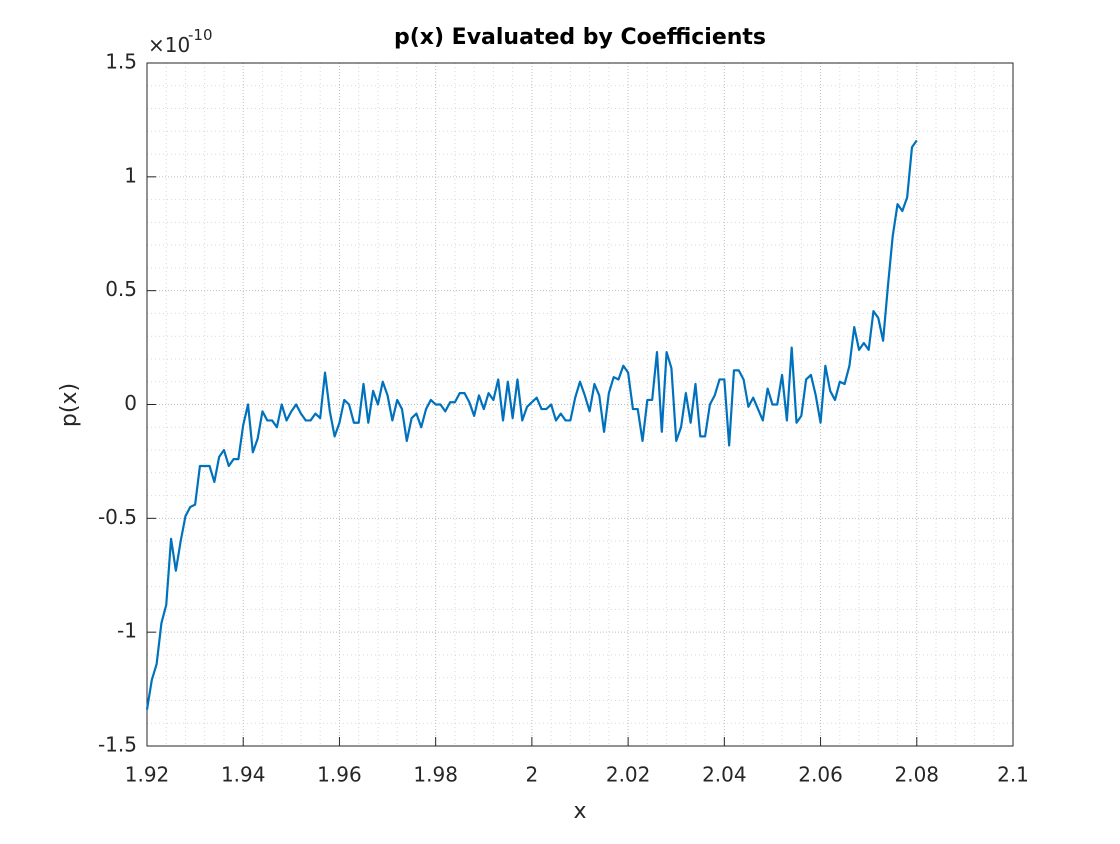  I want to click on y-tick-label: 0, so click(130, 403).